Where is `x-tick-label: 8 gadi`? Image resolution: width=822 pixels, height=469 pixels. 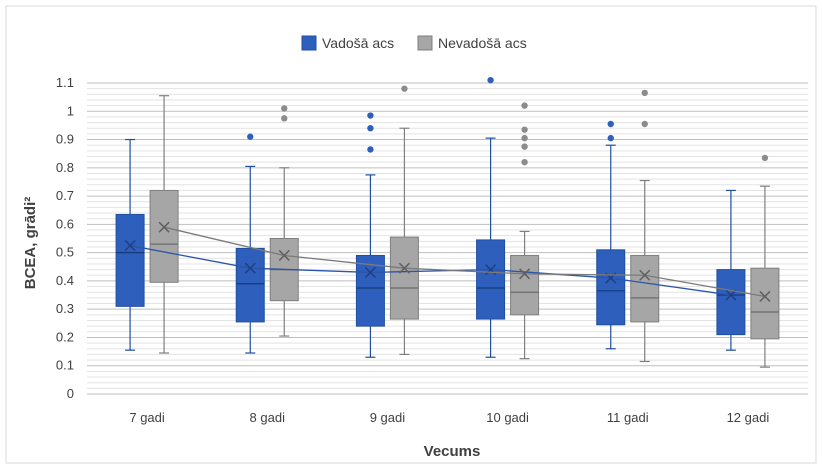 x-tick-label: 8 gadi is located at coordinates (268, 417).